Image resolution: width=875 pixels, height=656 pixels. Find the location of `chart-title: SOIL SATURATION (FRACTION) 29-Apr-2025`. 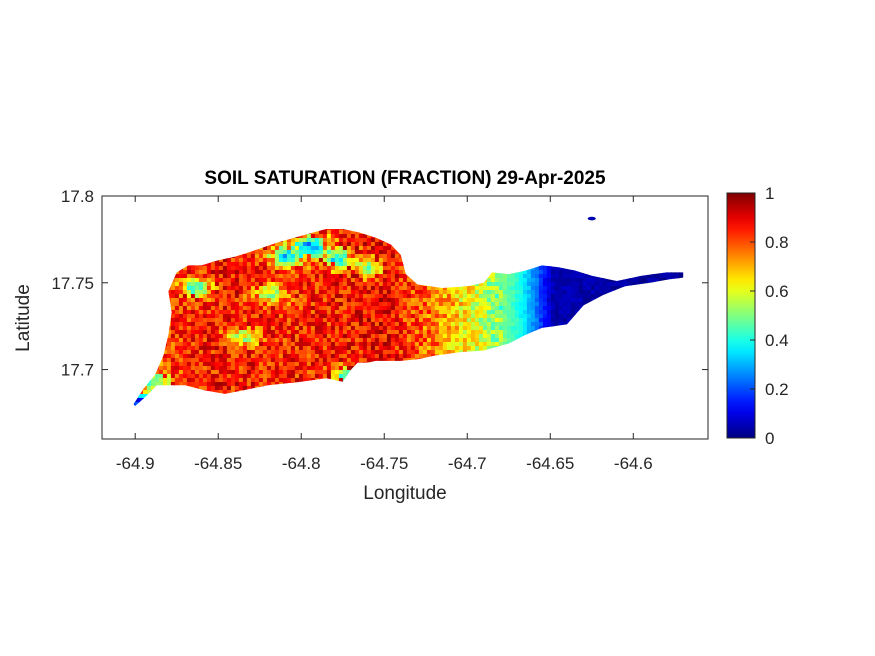

chart-title: SOIL SATURATION (FRACTION) 29-Apr-2025 is located at coordinates (405, 178).